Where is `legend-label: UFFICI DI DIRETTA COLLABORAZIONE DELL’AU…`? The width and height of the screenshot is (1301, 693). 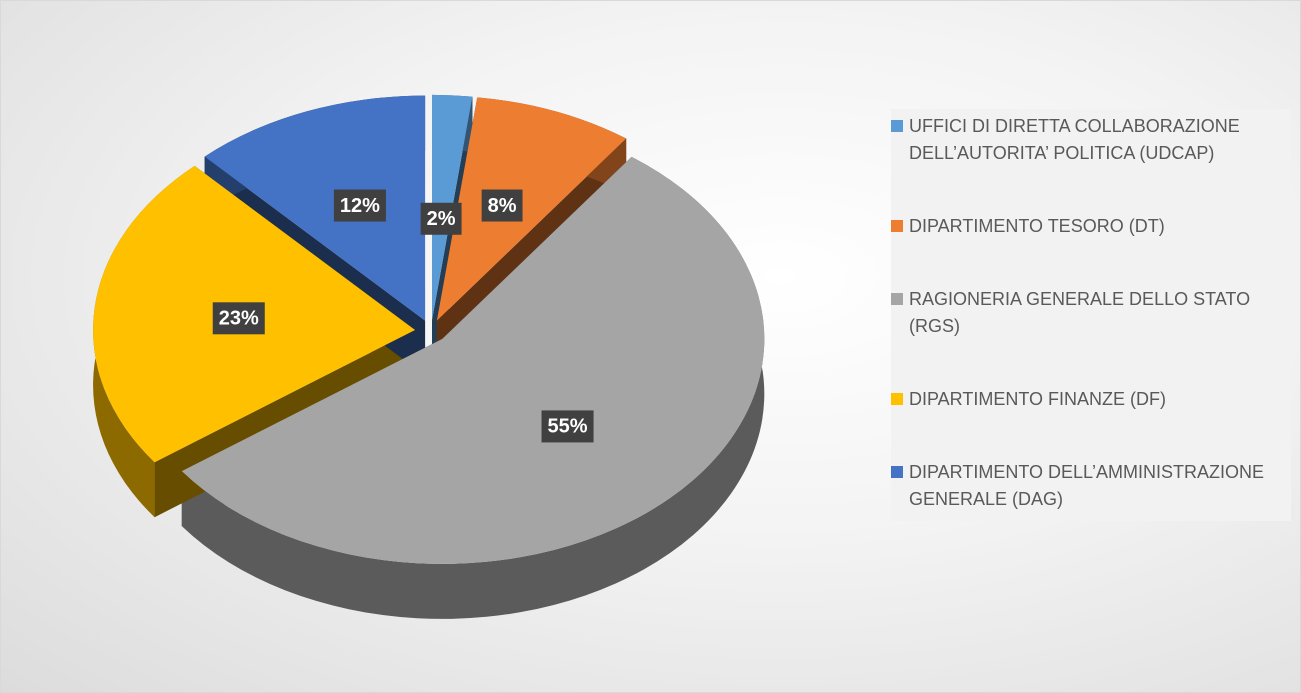 legend-label: UFFICI DI DIRETTA COLLABORAZIONE DELL’AU… is located at coordinates (1074, 139).